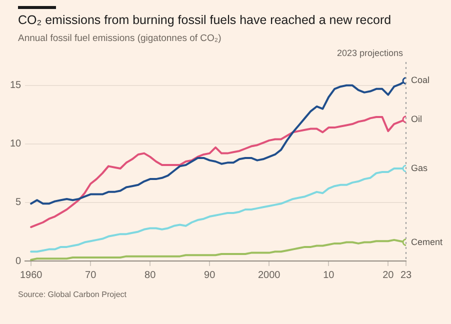  What do you see at coordinates (370, 53) in the screenshot?
I see `ref-line-label: 2023 projections` at bounding box center [370, 53].